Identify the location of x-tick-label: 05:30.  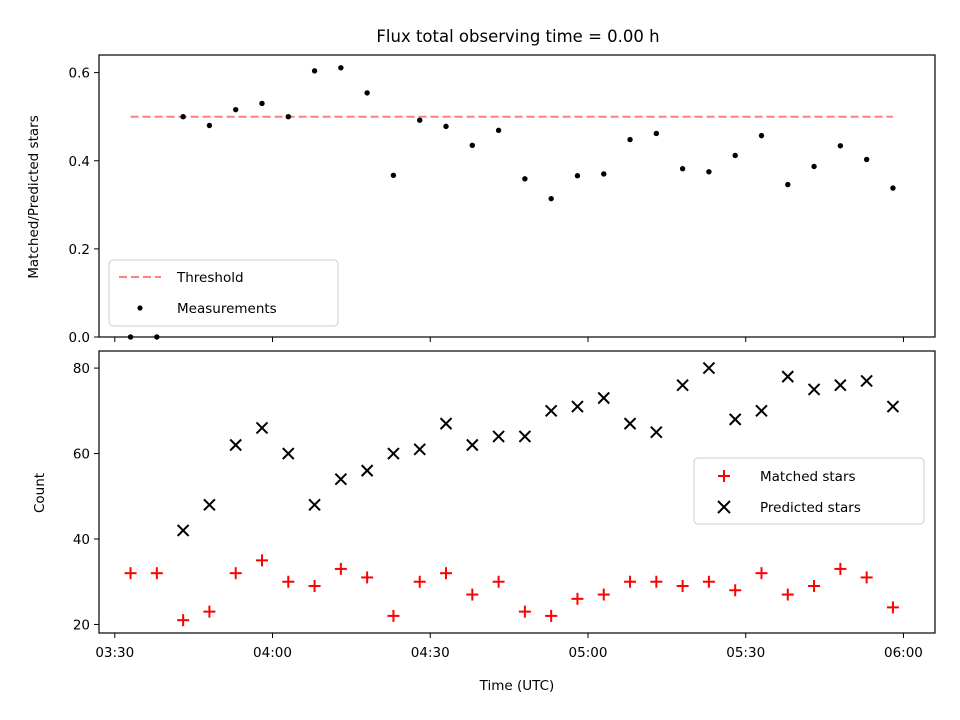
(745, 653).